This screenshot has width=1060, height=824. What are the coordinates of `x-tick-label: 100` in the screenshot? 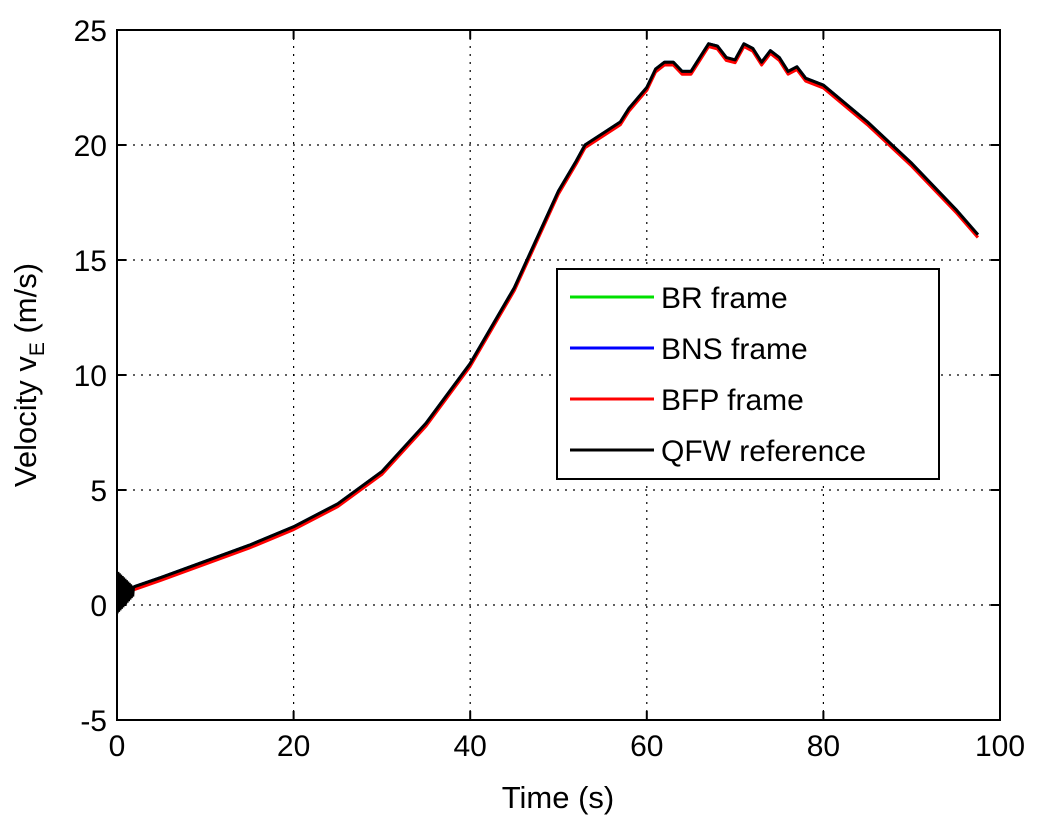 It's located at (1000, 746).